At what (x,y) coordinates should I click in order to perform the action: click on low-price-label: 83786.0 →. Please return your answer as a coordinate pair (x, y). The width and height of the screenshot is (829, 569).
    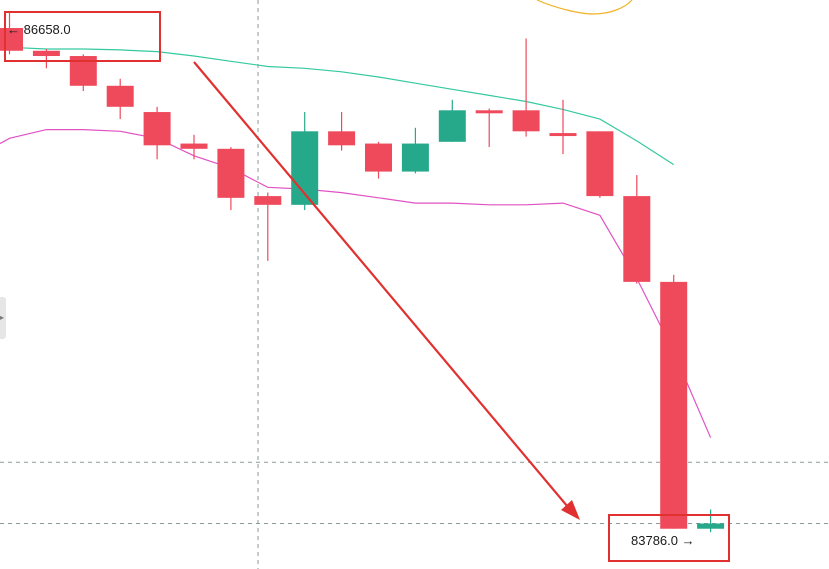
    Looking at the image, I should click on (663, 540).